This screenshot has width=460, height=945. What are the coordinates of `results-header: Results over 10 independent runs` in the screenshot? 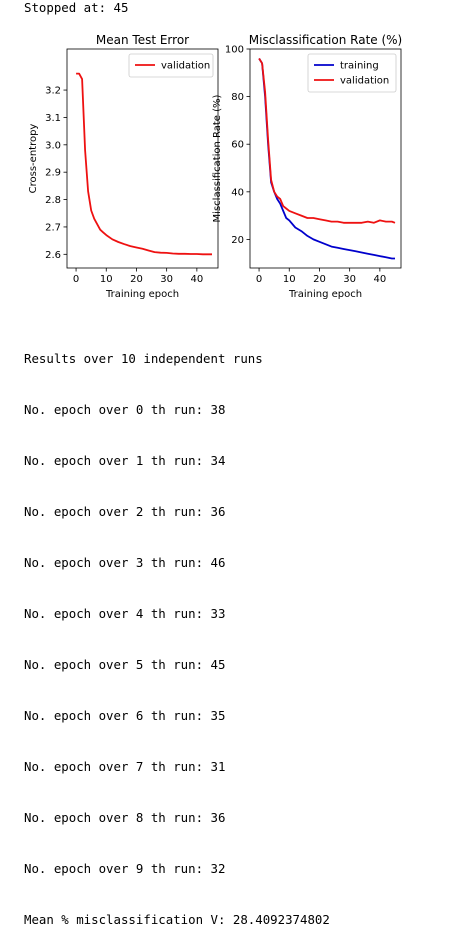 It's located at (143, 358).